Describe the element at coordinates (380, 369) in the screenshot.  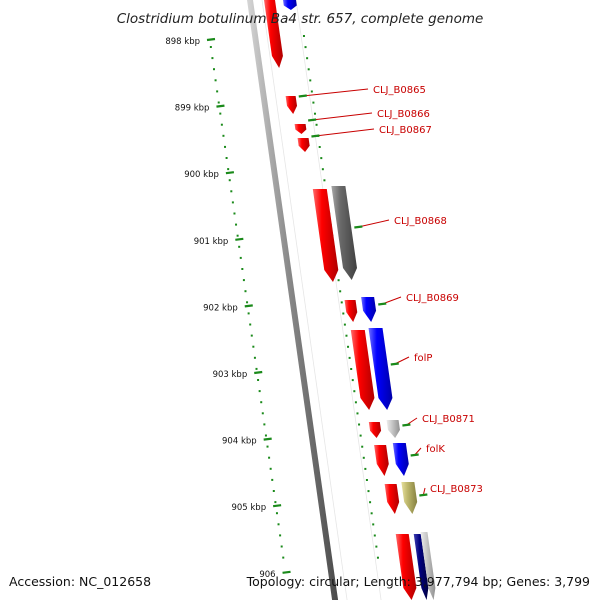
I see `gene-arrow-folp` at that location.